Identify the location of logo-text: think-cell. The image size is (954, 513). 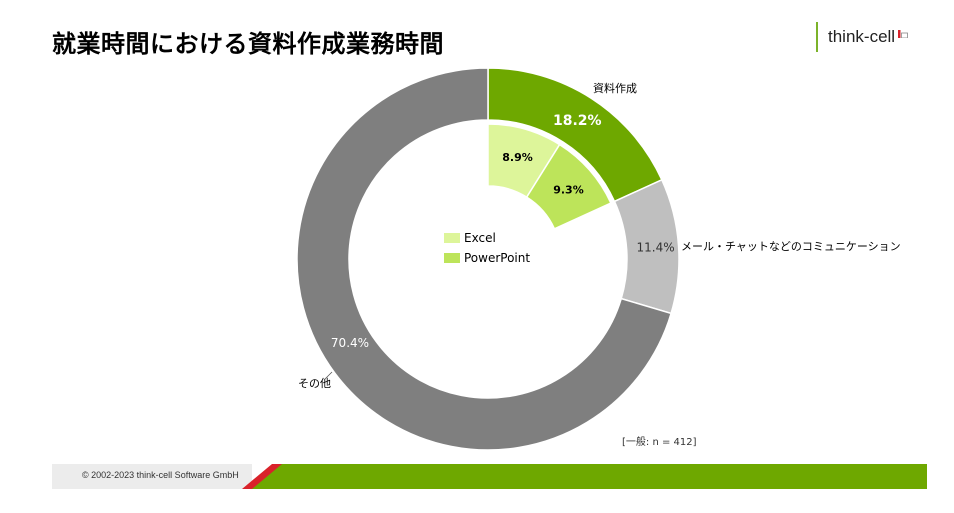
(862, 36).